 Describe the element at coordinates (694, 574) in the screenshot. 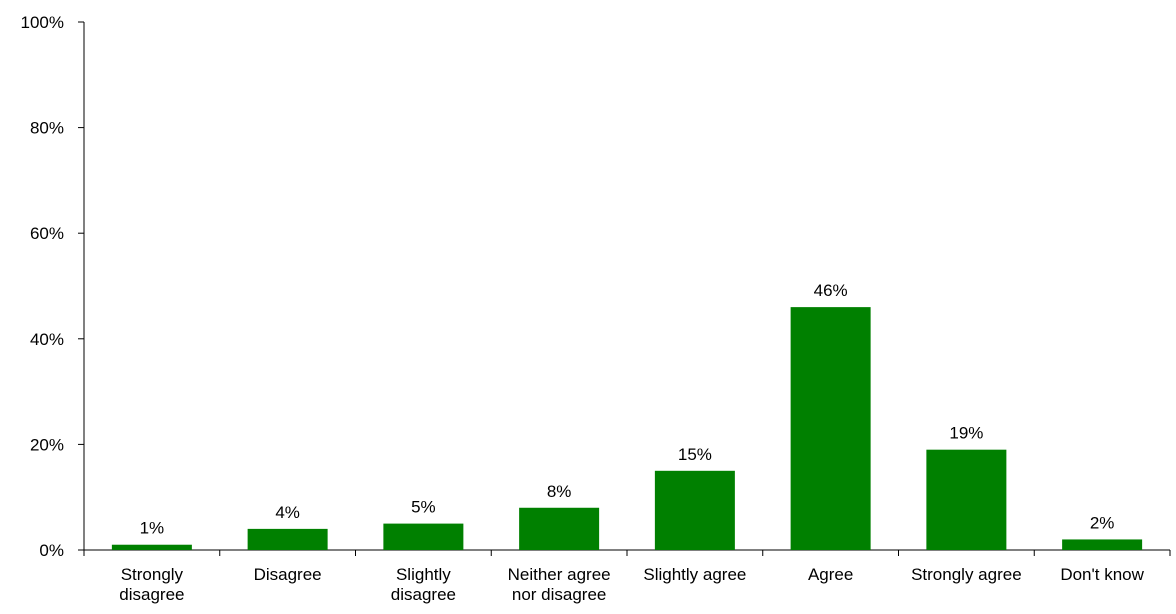

I see `x-tick-label: Slightly agree` at that location.